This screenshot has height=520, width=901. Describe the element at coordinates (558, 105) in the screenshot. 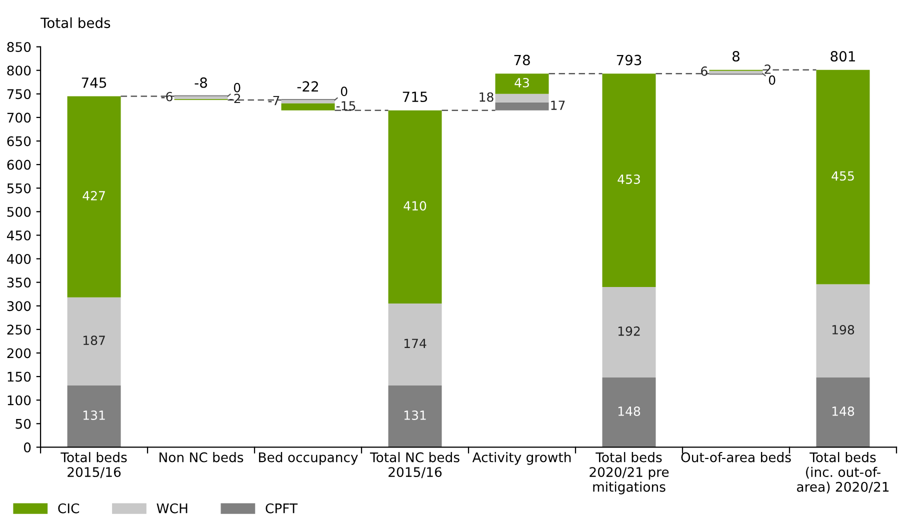

I see `data-label: 17` at that location.